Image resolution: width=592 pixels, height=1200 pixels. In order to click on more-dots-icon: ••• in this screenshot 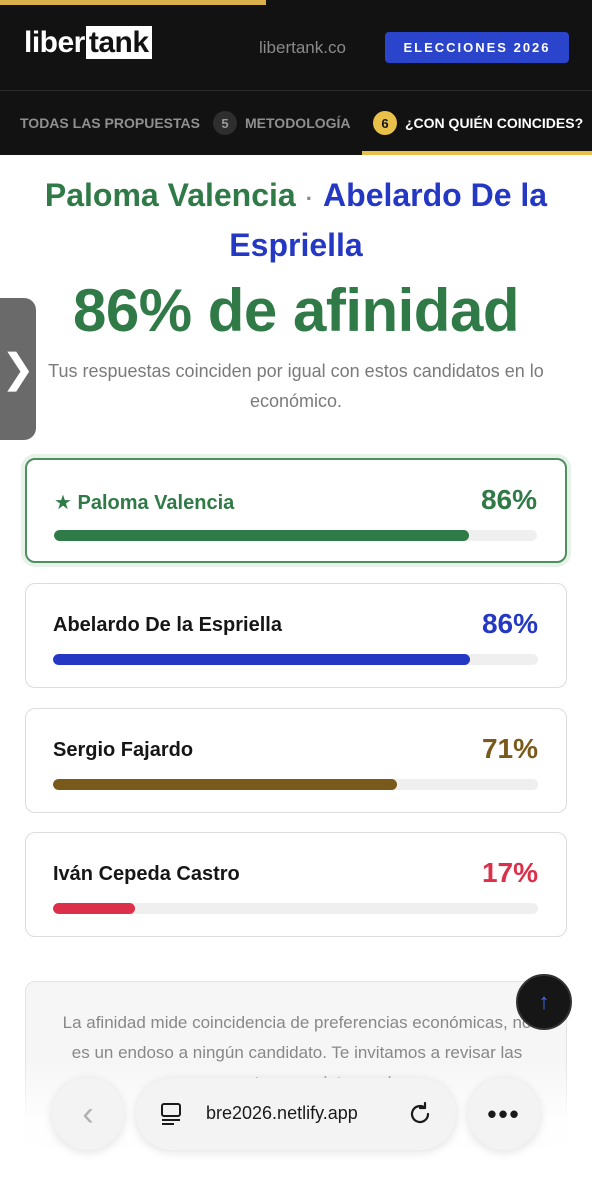, I will do `click(504, 1113)`.